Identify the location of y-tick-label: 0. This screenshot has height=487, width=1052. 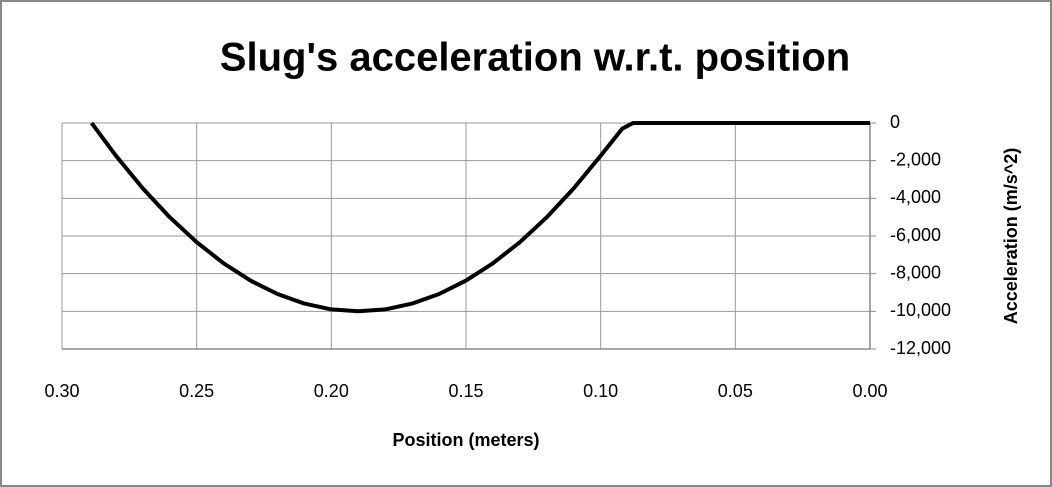
(895, 122).